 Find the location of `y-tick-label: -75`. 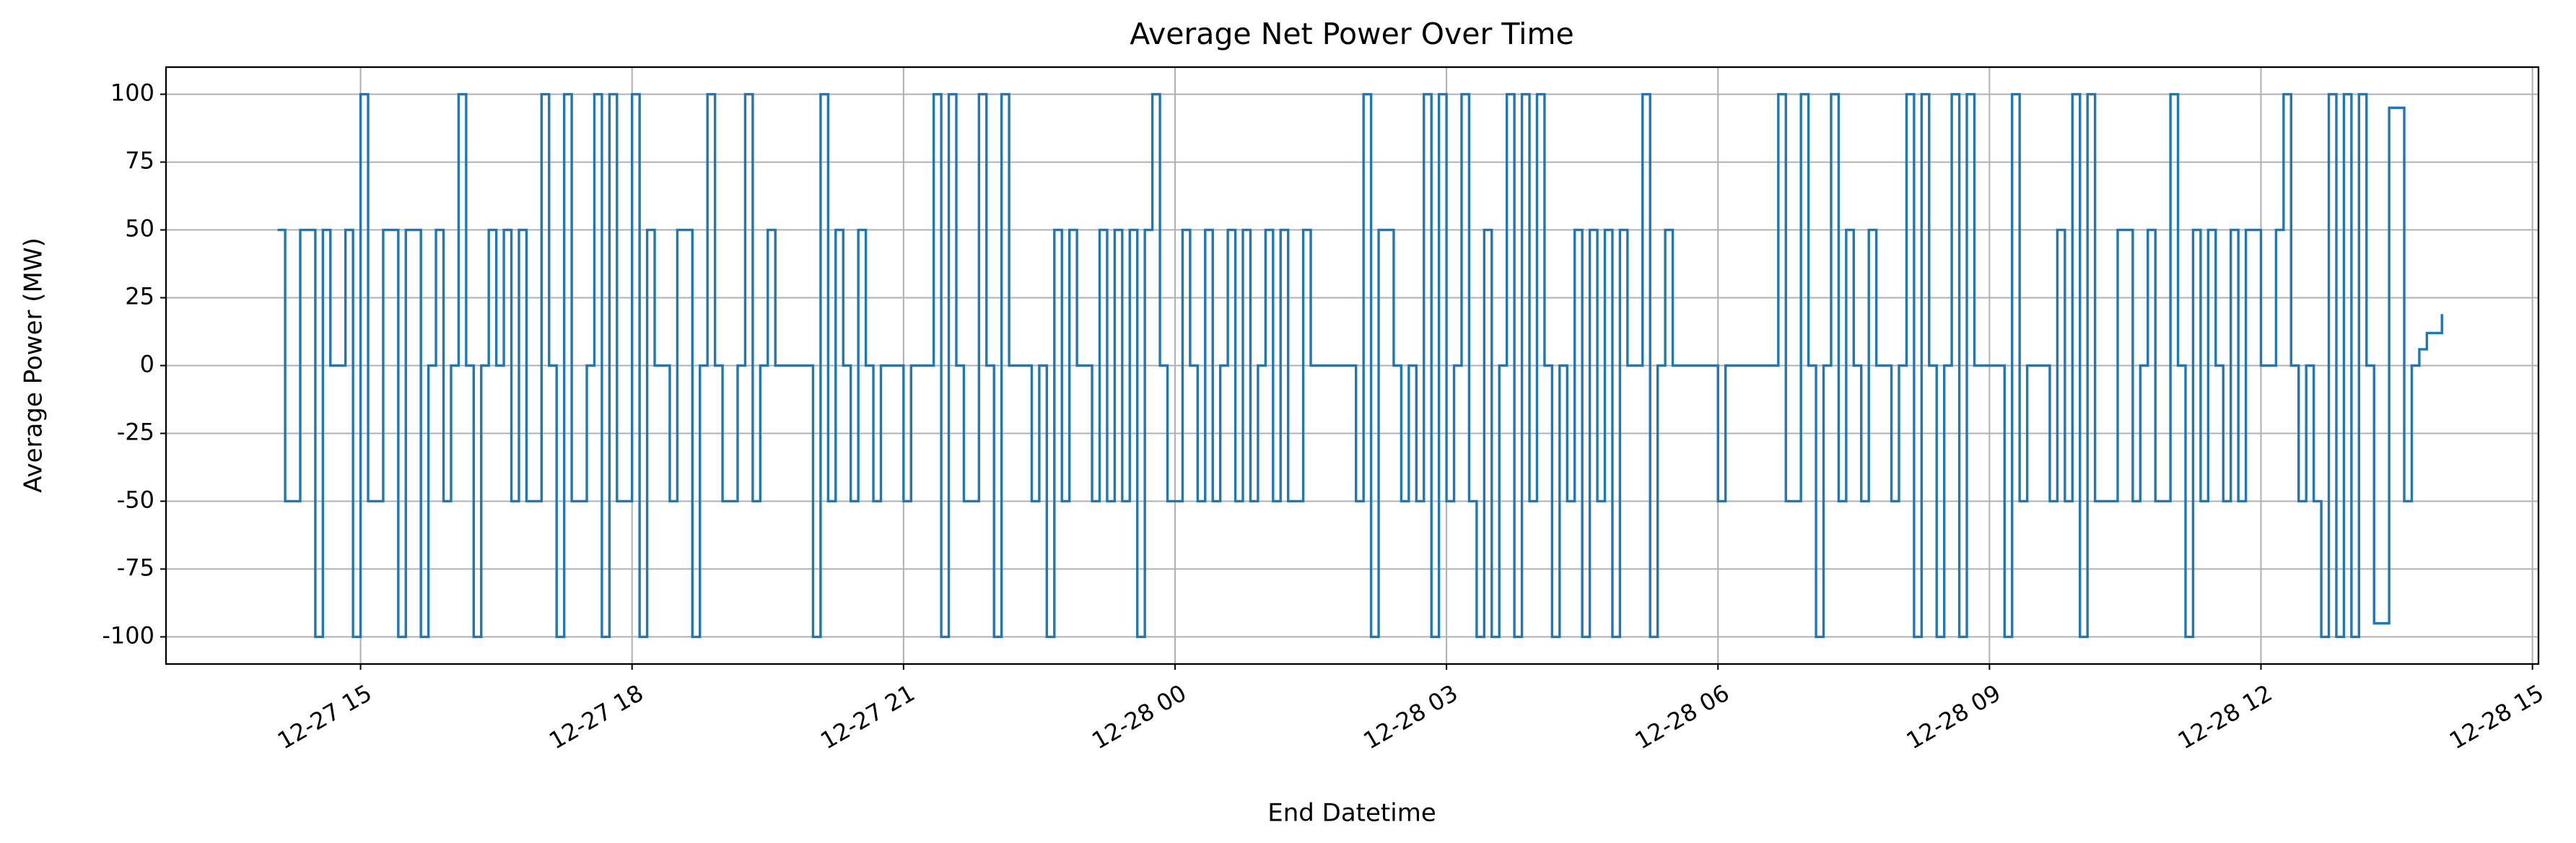

y-tick-label: -75 is located at coordinates (135, 567).